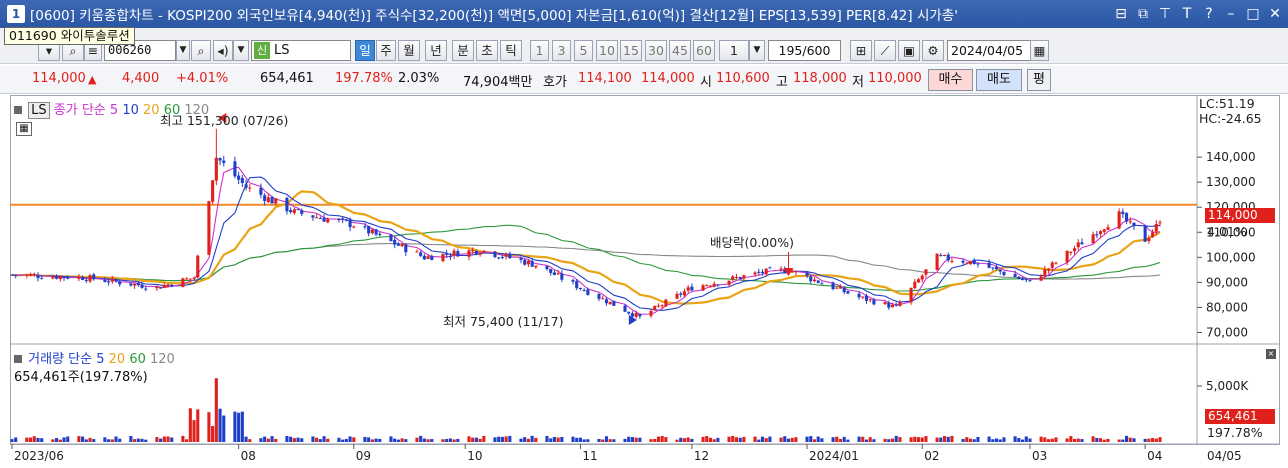 The height and width of the screenshot is (468, 1288). What do you see at coordinates (39, 110) in the screenshot?
I see `indicator-label: LS` at bounding box center [39, 110].